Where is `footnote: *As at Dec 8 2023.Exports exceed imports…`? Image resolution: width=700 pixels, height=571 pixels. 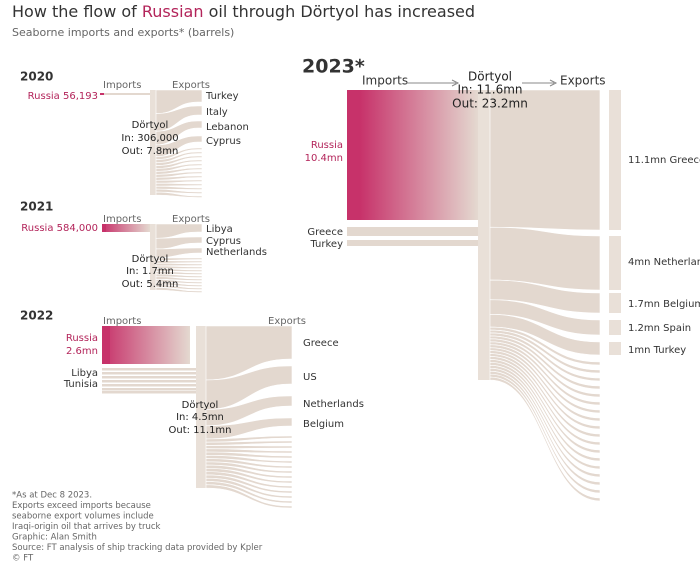
footnote: *As at Dec 8 2023.Exports exceed imports… is located at coordinates (137, 527).